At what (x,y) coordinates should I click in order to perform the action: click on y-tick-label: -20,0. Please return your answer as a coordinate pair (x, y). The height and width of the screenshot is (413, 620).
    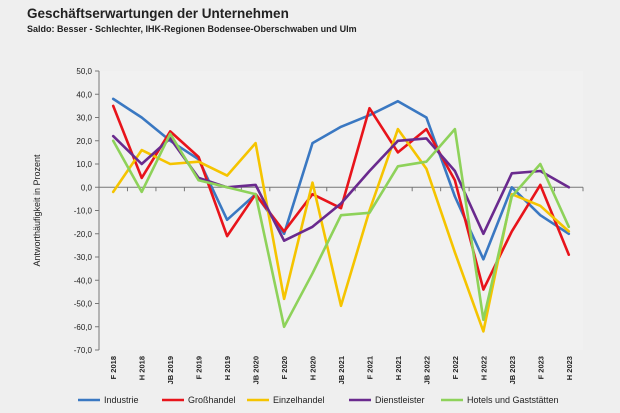
    Looking at the image, I should click on (83, 234).